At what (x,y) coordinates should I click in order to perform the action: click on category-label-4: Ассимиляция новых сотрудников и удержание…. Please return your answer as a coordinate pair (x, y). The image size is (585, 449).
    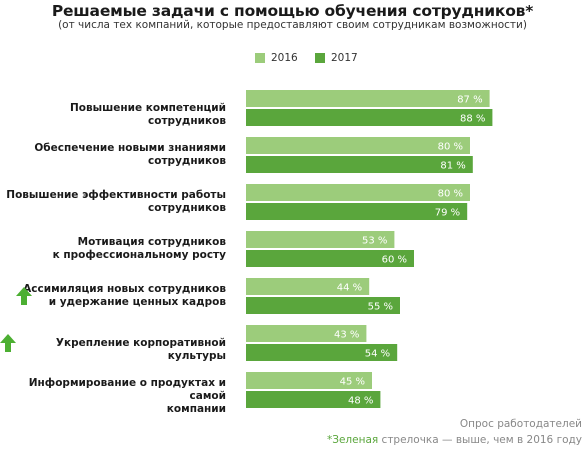
    Looking at the image, I should click on (113, 296).